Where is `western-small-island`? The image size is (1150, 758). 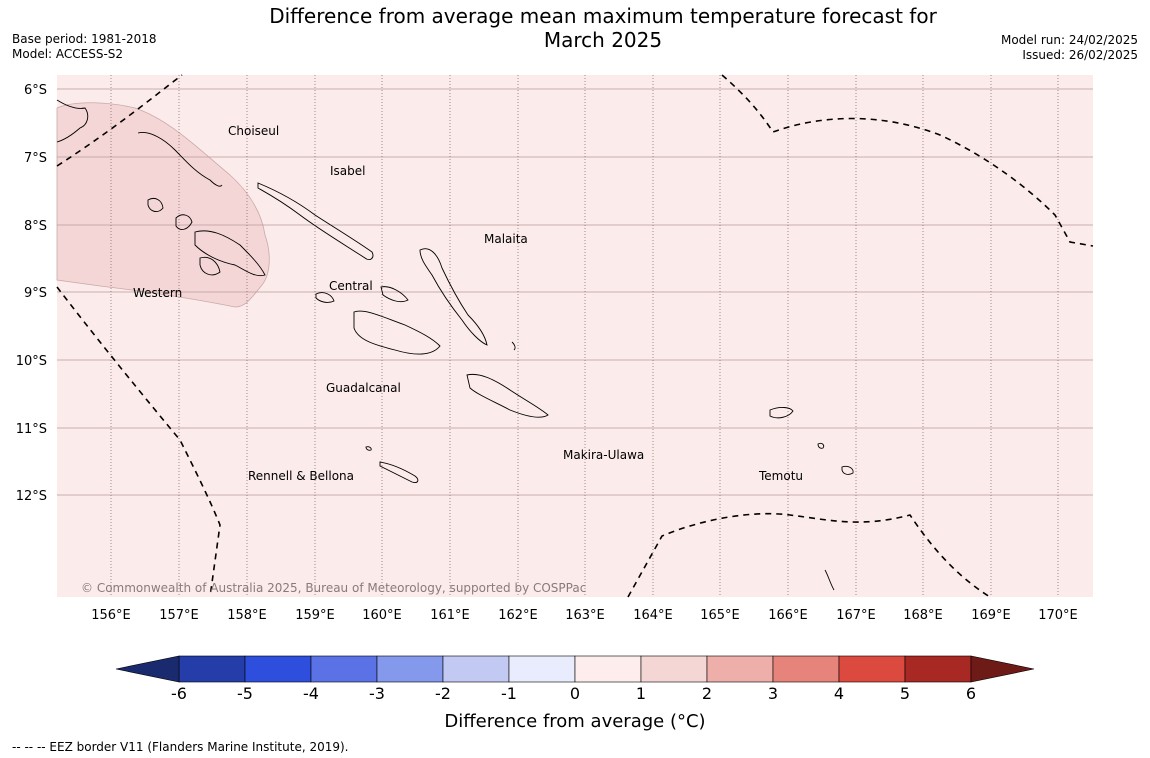 western-small-island is located at coordinates (155, 204).